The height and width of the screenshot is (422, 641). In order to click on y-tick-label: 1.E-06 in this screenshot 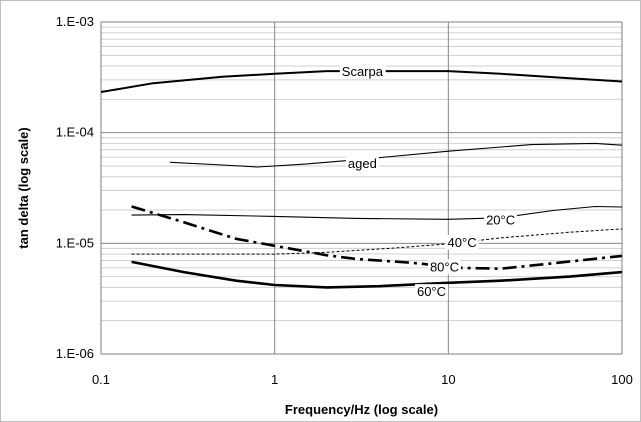, I will do `click(75, 353)`.